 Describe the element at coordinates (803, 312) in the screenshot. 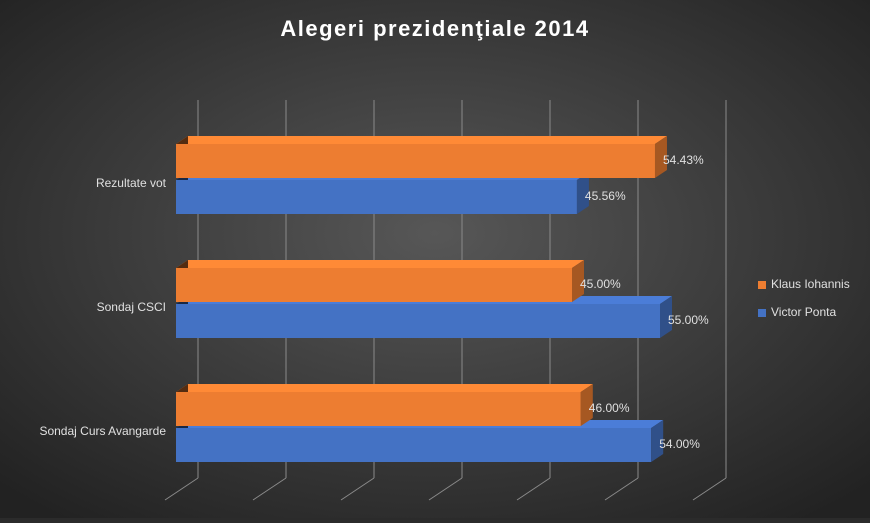

I see `legend-label: Victor Ponta` at that location.